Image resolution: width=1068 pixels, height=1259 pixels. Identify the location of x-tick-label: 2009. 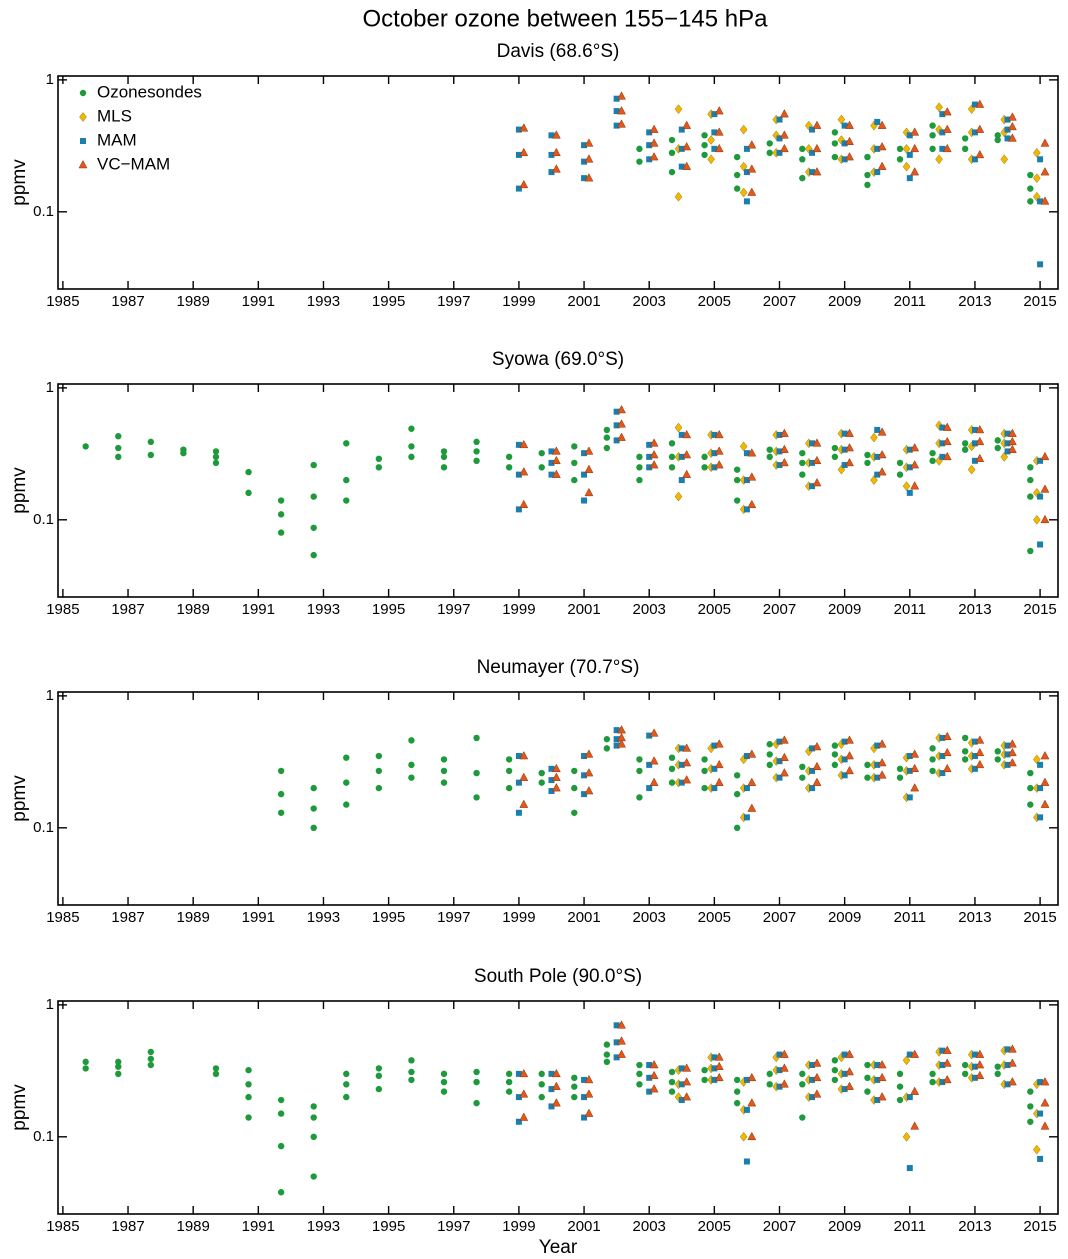
(844, 301).